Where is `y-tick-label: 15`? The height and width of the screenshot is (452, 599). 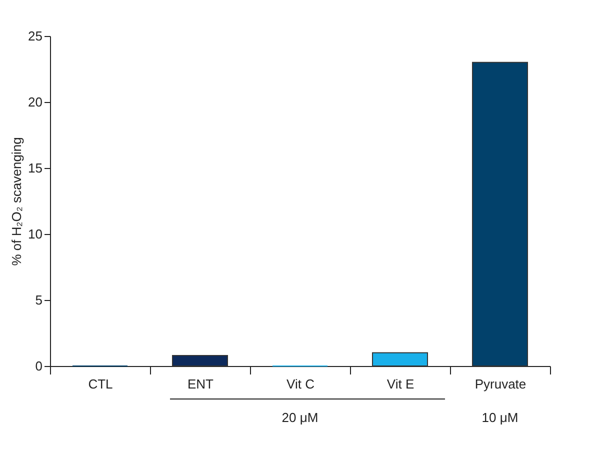 y-tick-label: 15 is located at coordinates (35, 168).